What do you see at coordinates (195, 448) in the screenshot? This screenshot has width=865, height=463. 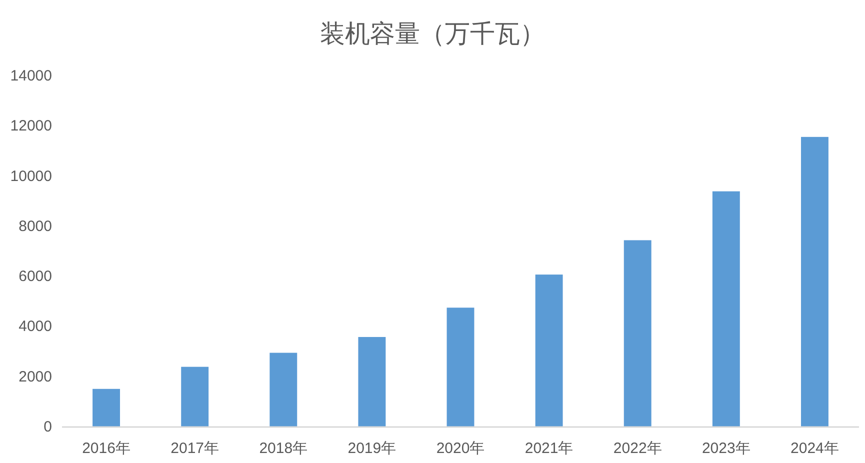 I see `x-tick-label: 2017年` at bounding box center [195, 448].